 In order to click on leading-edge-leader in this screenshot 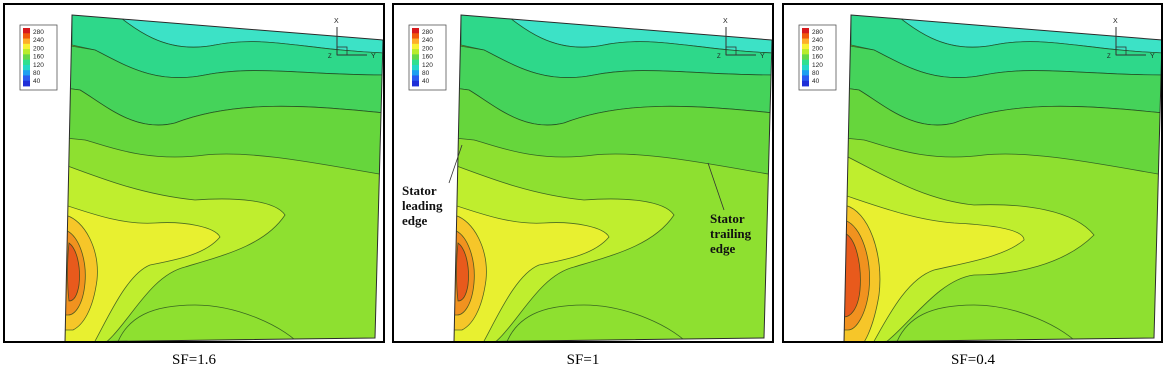, I will do `click(455, 164)`.